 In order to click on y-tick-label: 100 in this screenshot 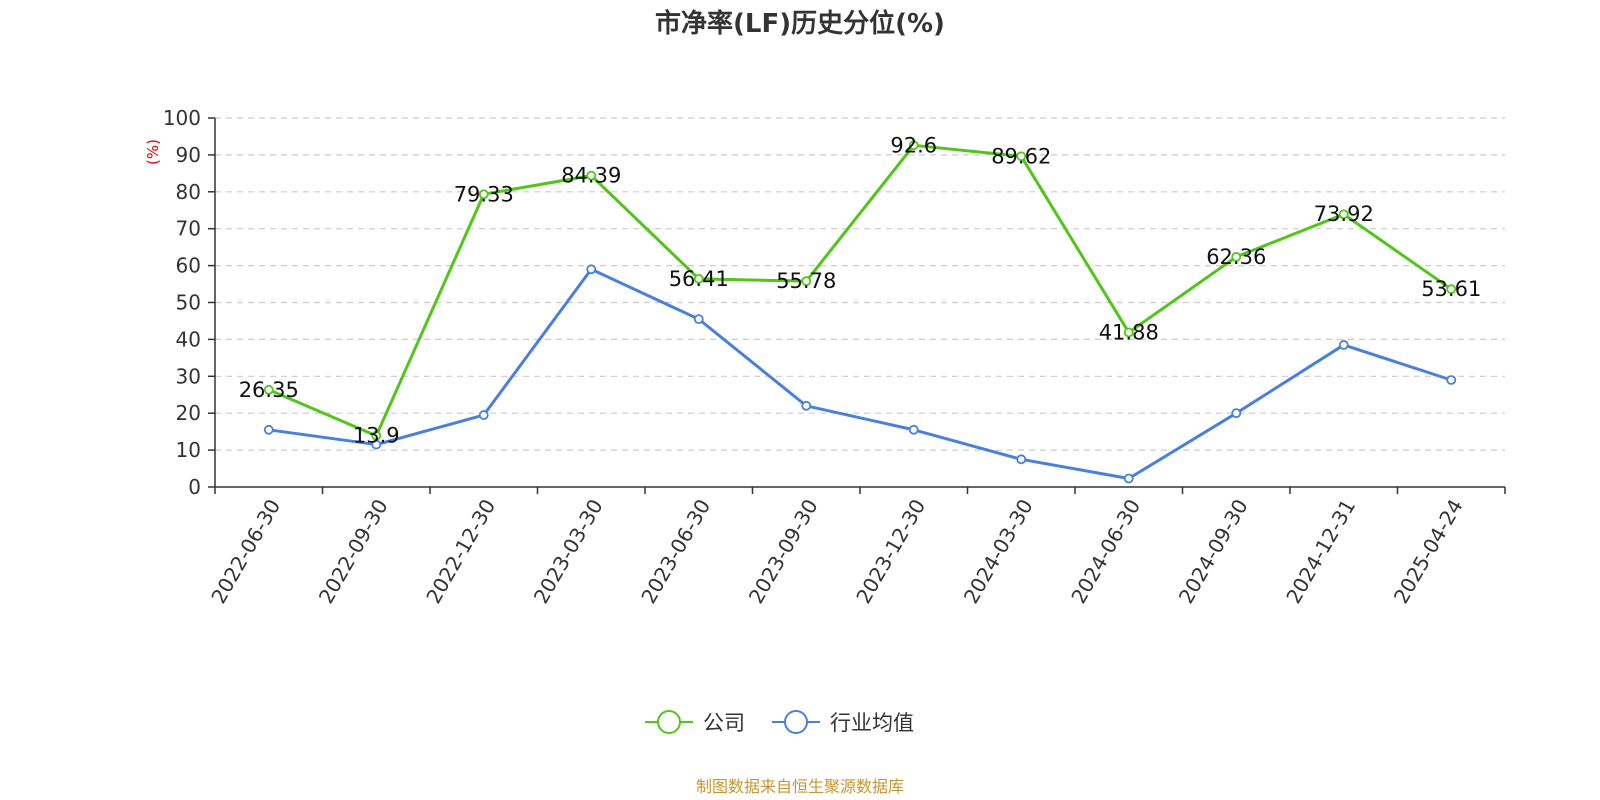, I will do `click(182, 118)`.